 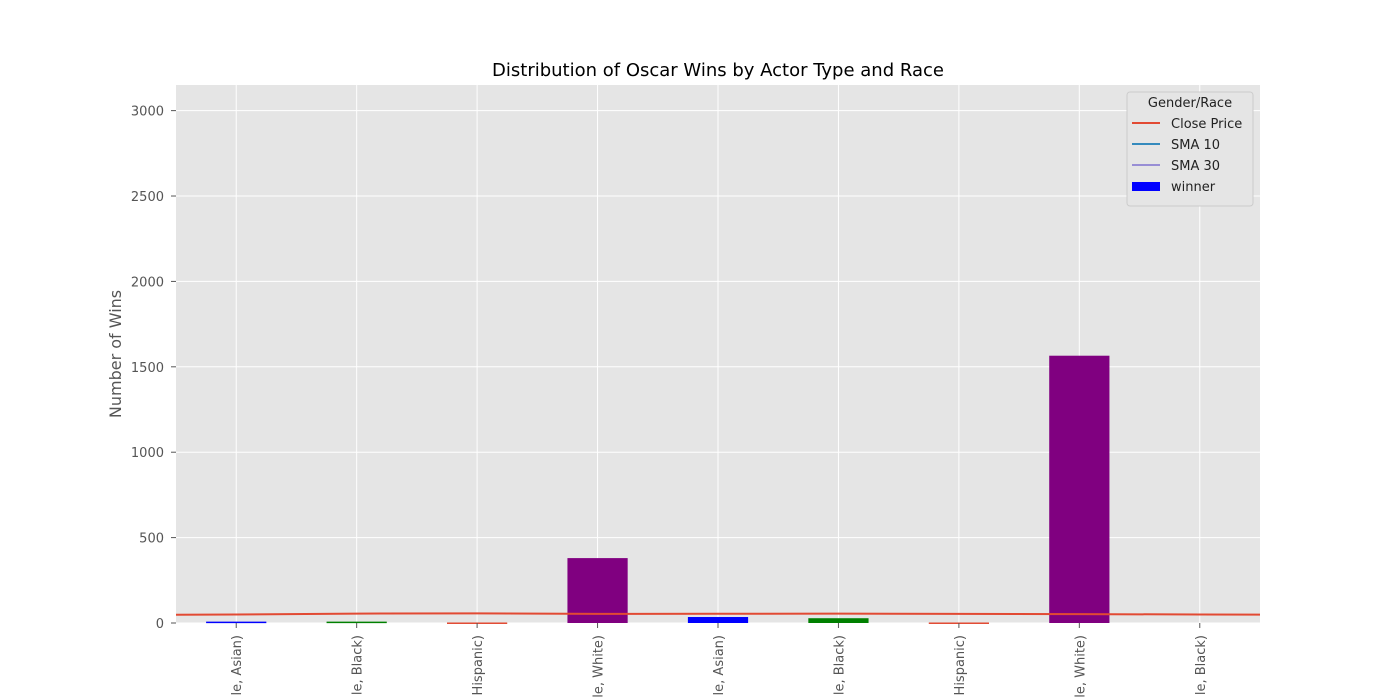 What do you see at coordinates (1195, 145) in the screenshot?
I see `legend-label: SMA 10` at bounding box center [1195, 145].